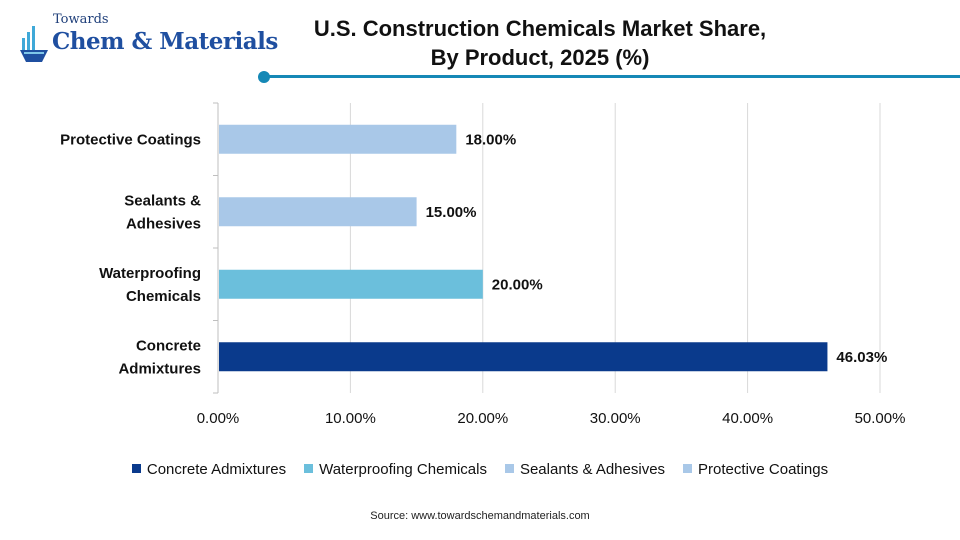 Image resolution: width=960 pixels, height=540 pixels. Describe the element at coordinates (540, 57) in the screenshot. I see `chart-title-line-2: By Product, 2025 (%)` at that location.